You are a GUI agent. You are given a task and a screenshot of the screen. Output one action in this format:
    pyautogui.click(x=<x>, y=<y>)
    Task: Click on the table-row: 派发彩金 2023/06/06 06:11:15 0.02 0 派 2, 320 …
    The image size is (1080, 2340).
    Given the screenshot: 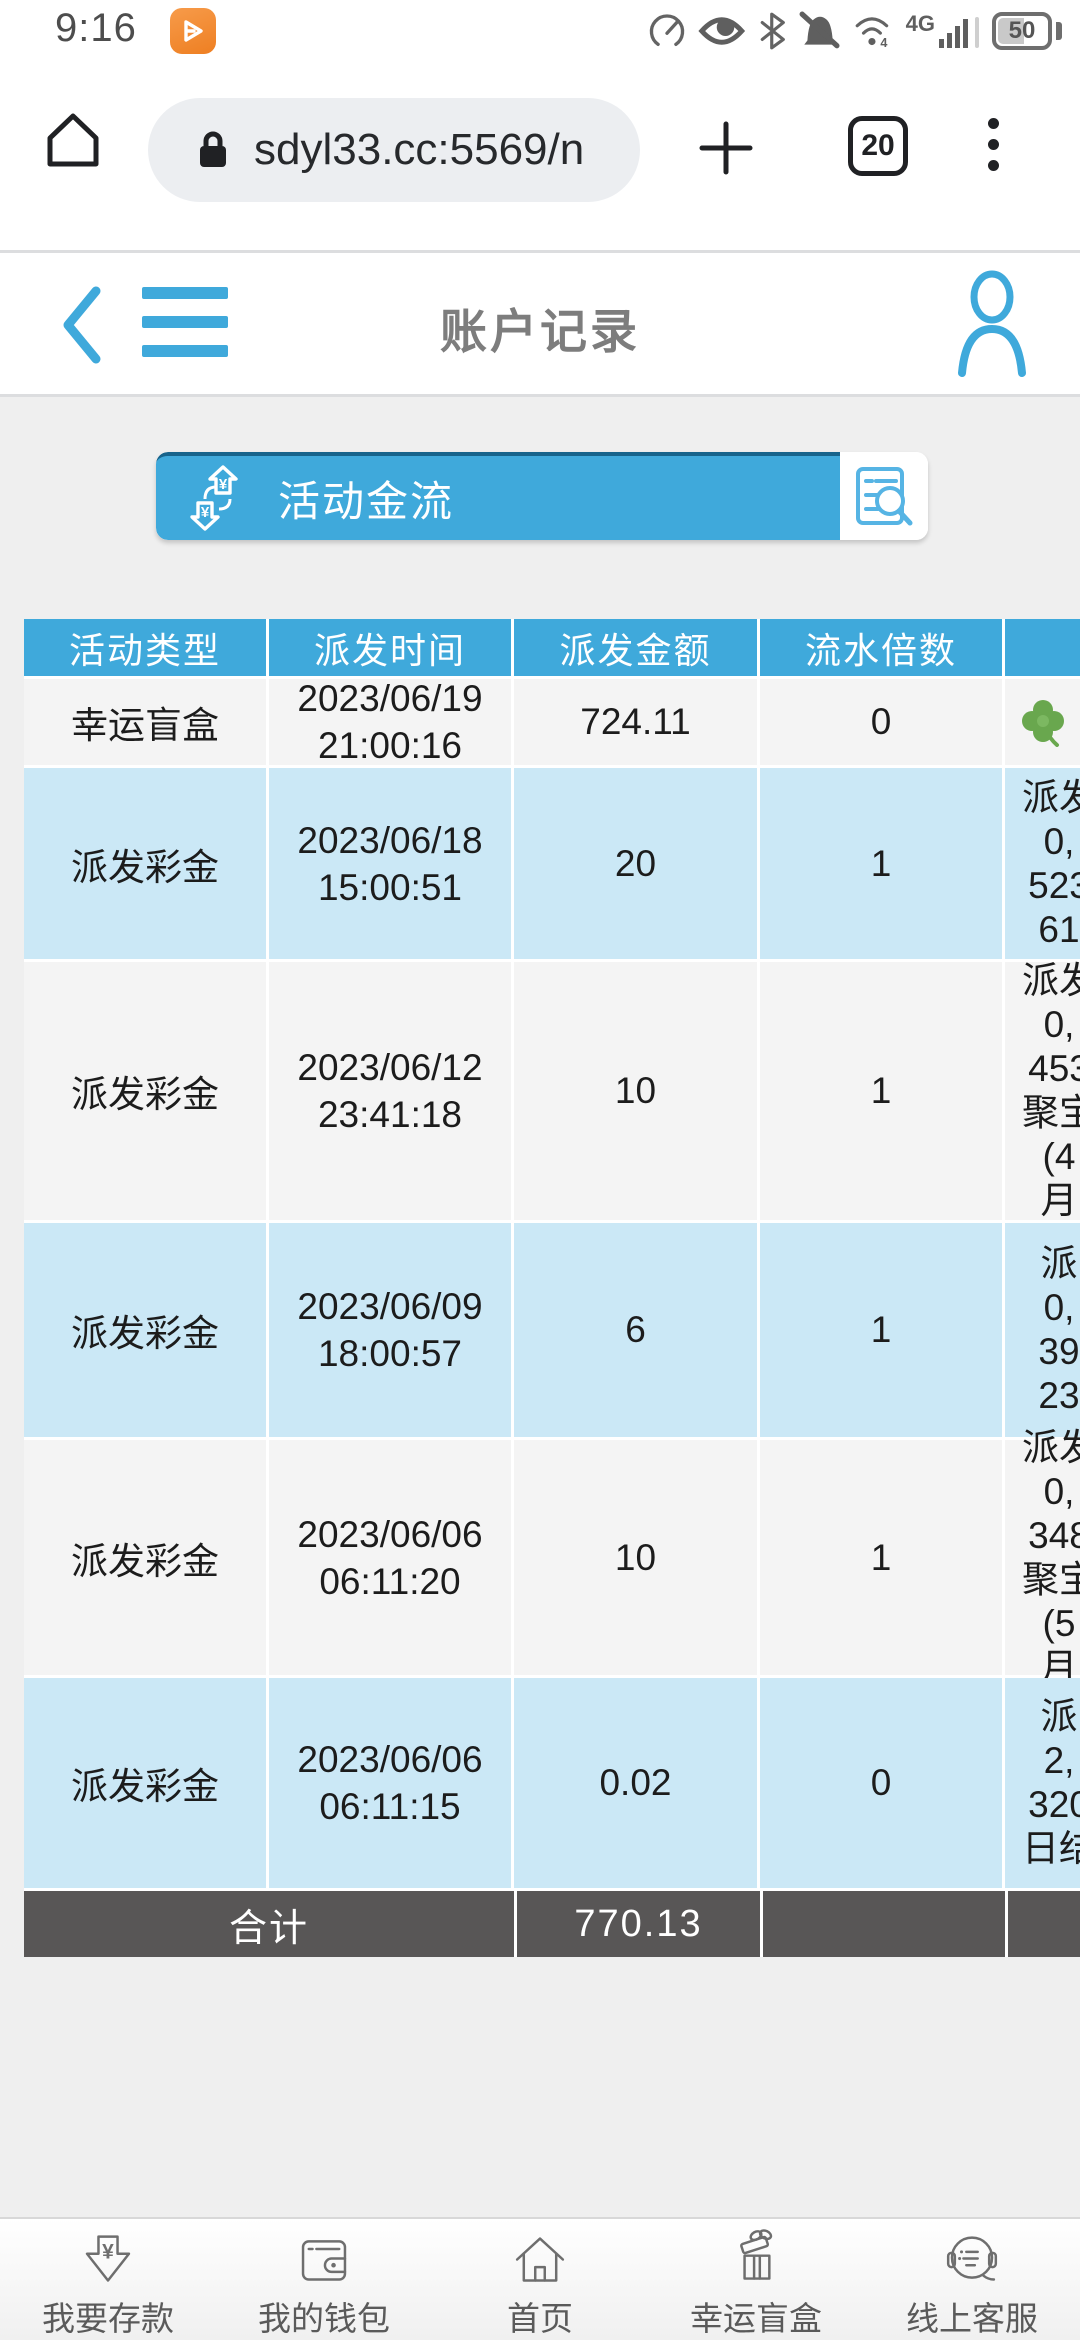 What is the action you would take?
    pyautogui.click(x=552, y=1784)
    